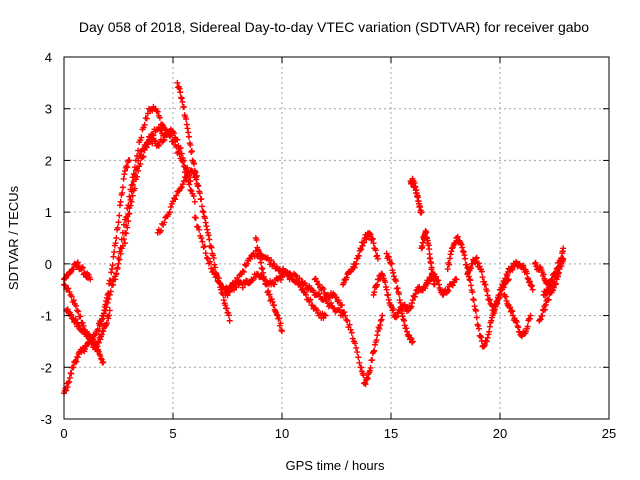  What do you see at coordinates (391, 433) in the screenshot?
I see `x-tick-label: 15` at bounding box center [391, 433].